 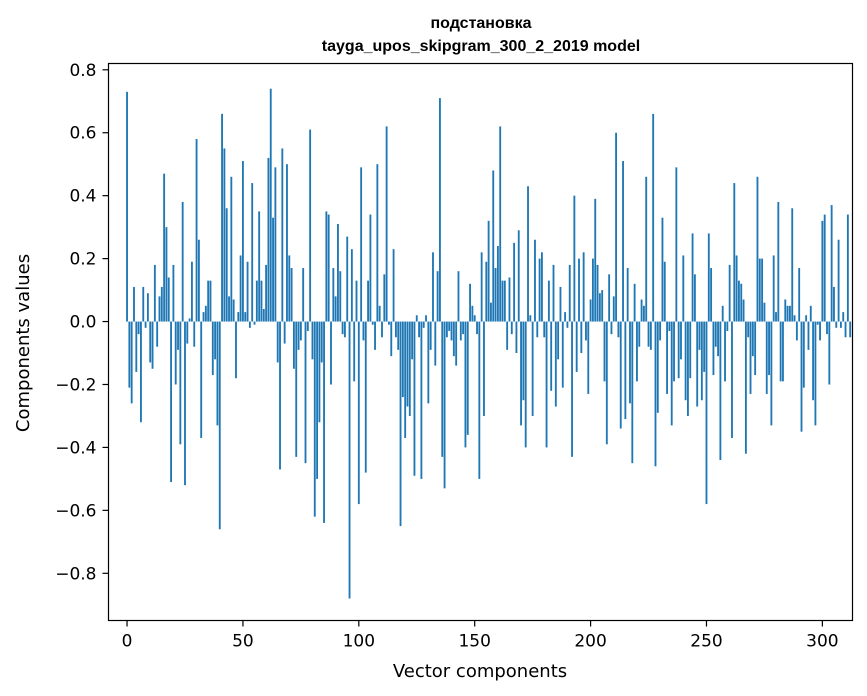 What do you see at coordinates (706, 642) in the screenshot?
I see `x-tick-label: 250` at bounding box center [706, 642].